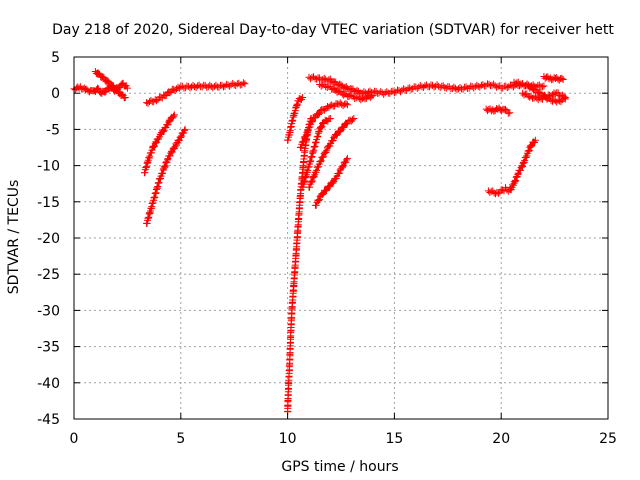  What do you see at coordinates (501, 439) in the screenshot?
I see `x-tick-label: 20` at bounding box center [501, 439].